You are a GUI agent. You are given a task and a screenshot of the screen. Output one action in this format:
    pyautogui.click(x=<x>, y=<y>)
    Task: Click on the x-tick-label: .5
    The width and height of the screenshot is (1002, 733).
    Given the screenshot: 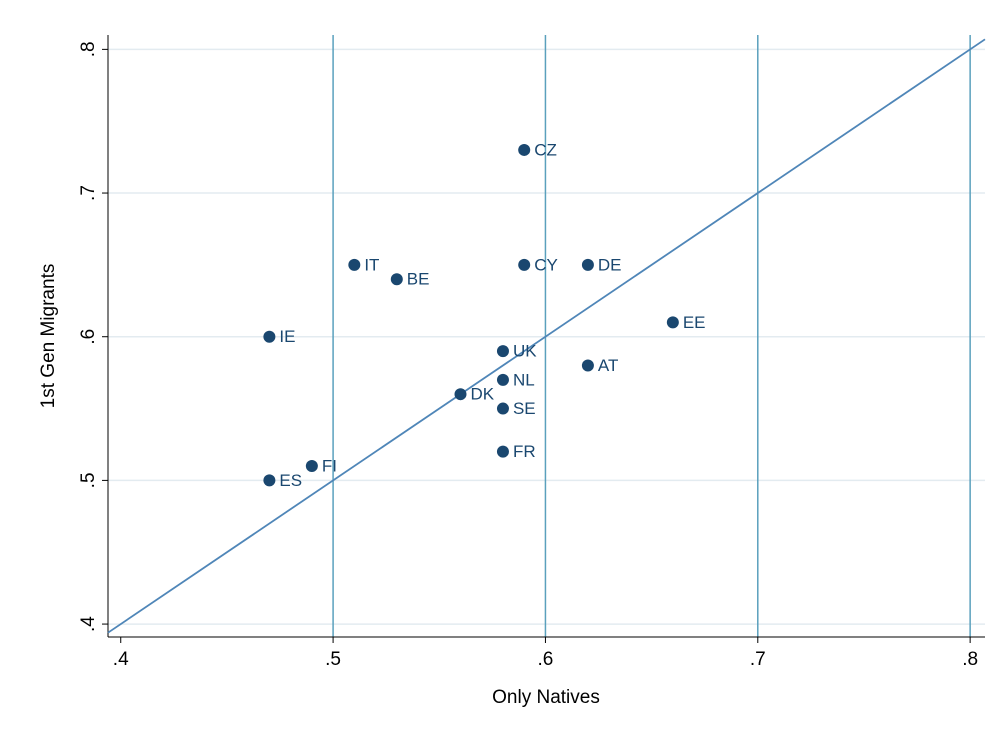 What is the action you would take?
    pyautogui.click(x=333, y=659)
    